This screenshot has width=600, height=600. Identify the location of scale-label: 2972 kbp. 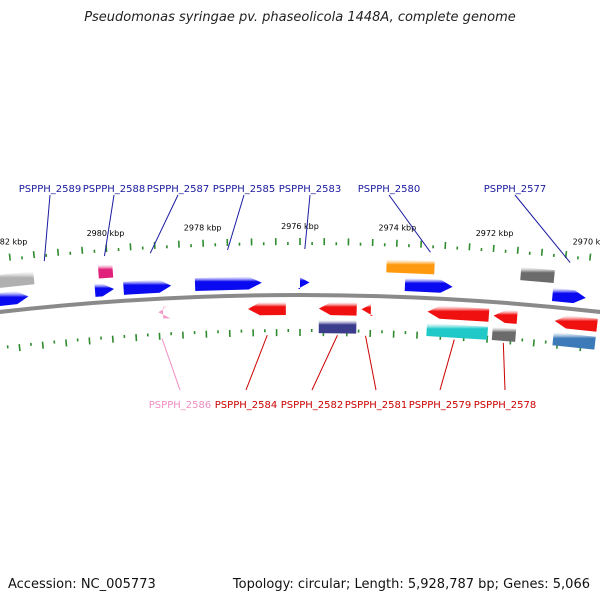
(495, 233).